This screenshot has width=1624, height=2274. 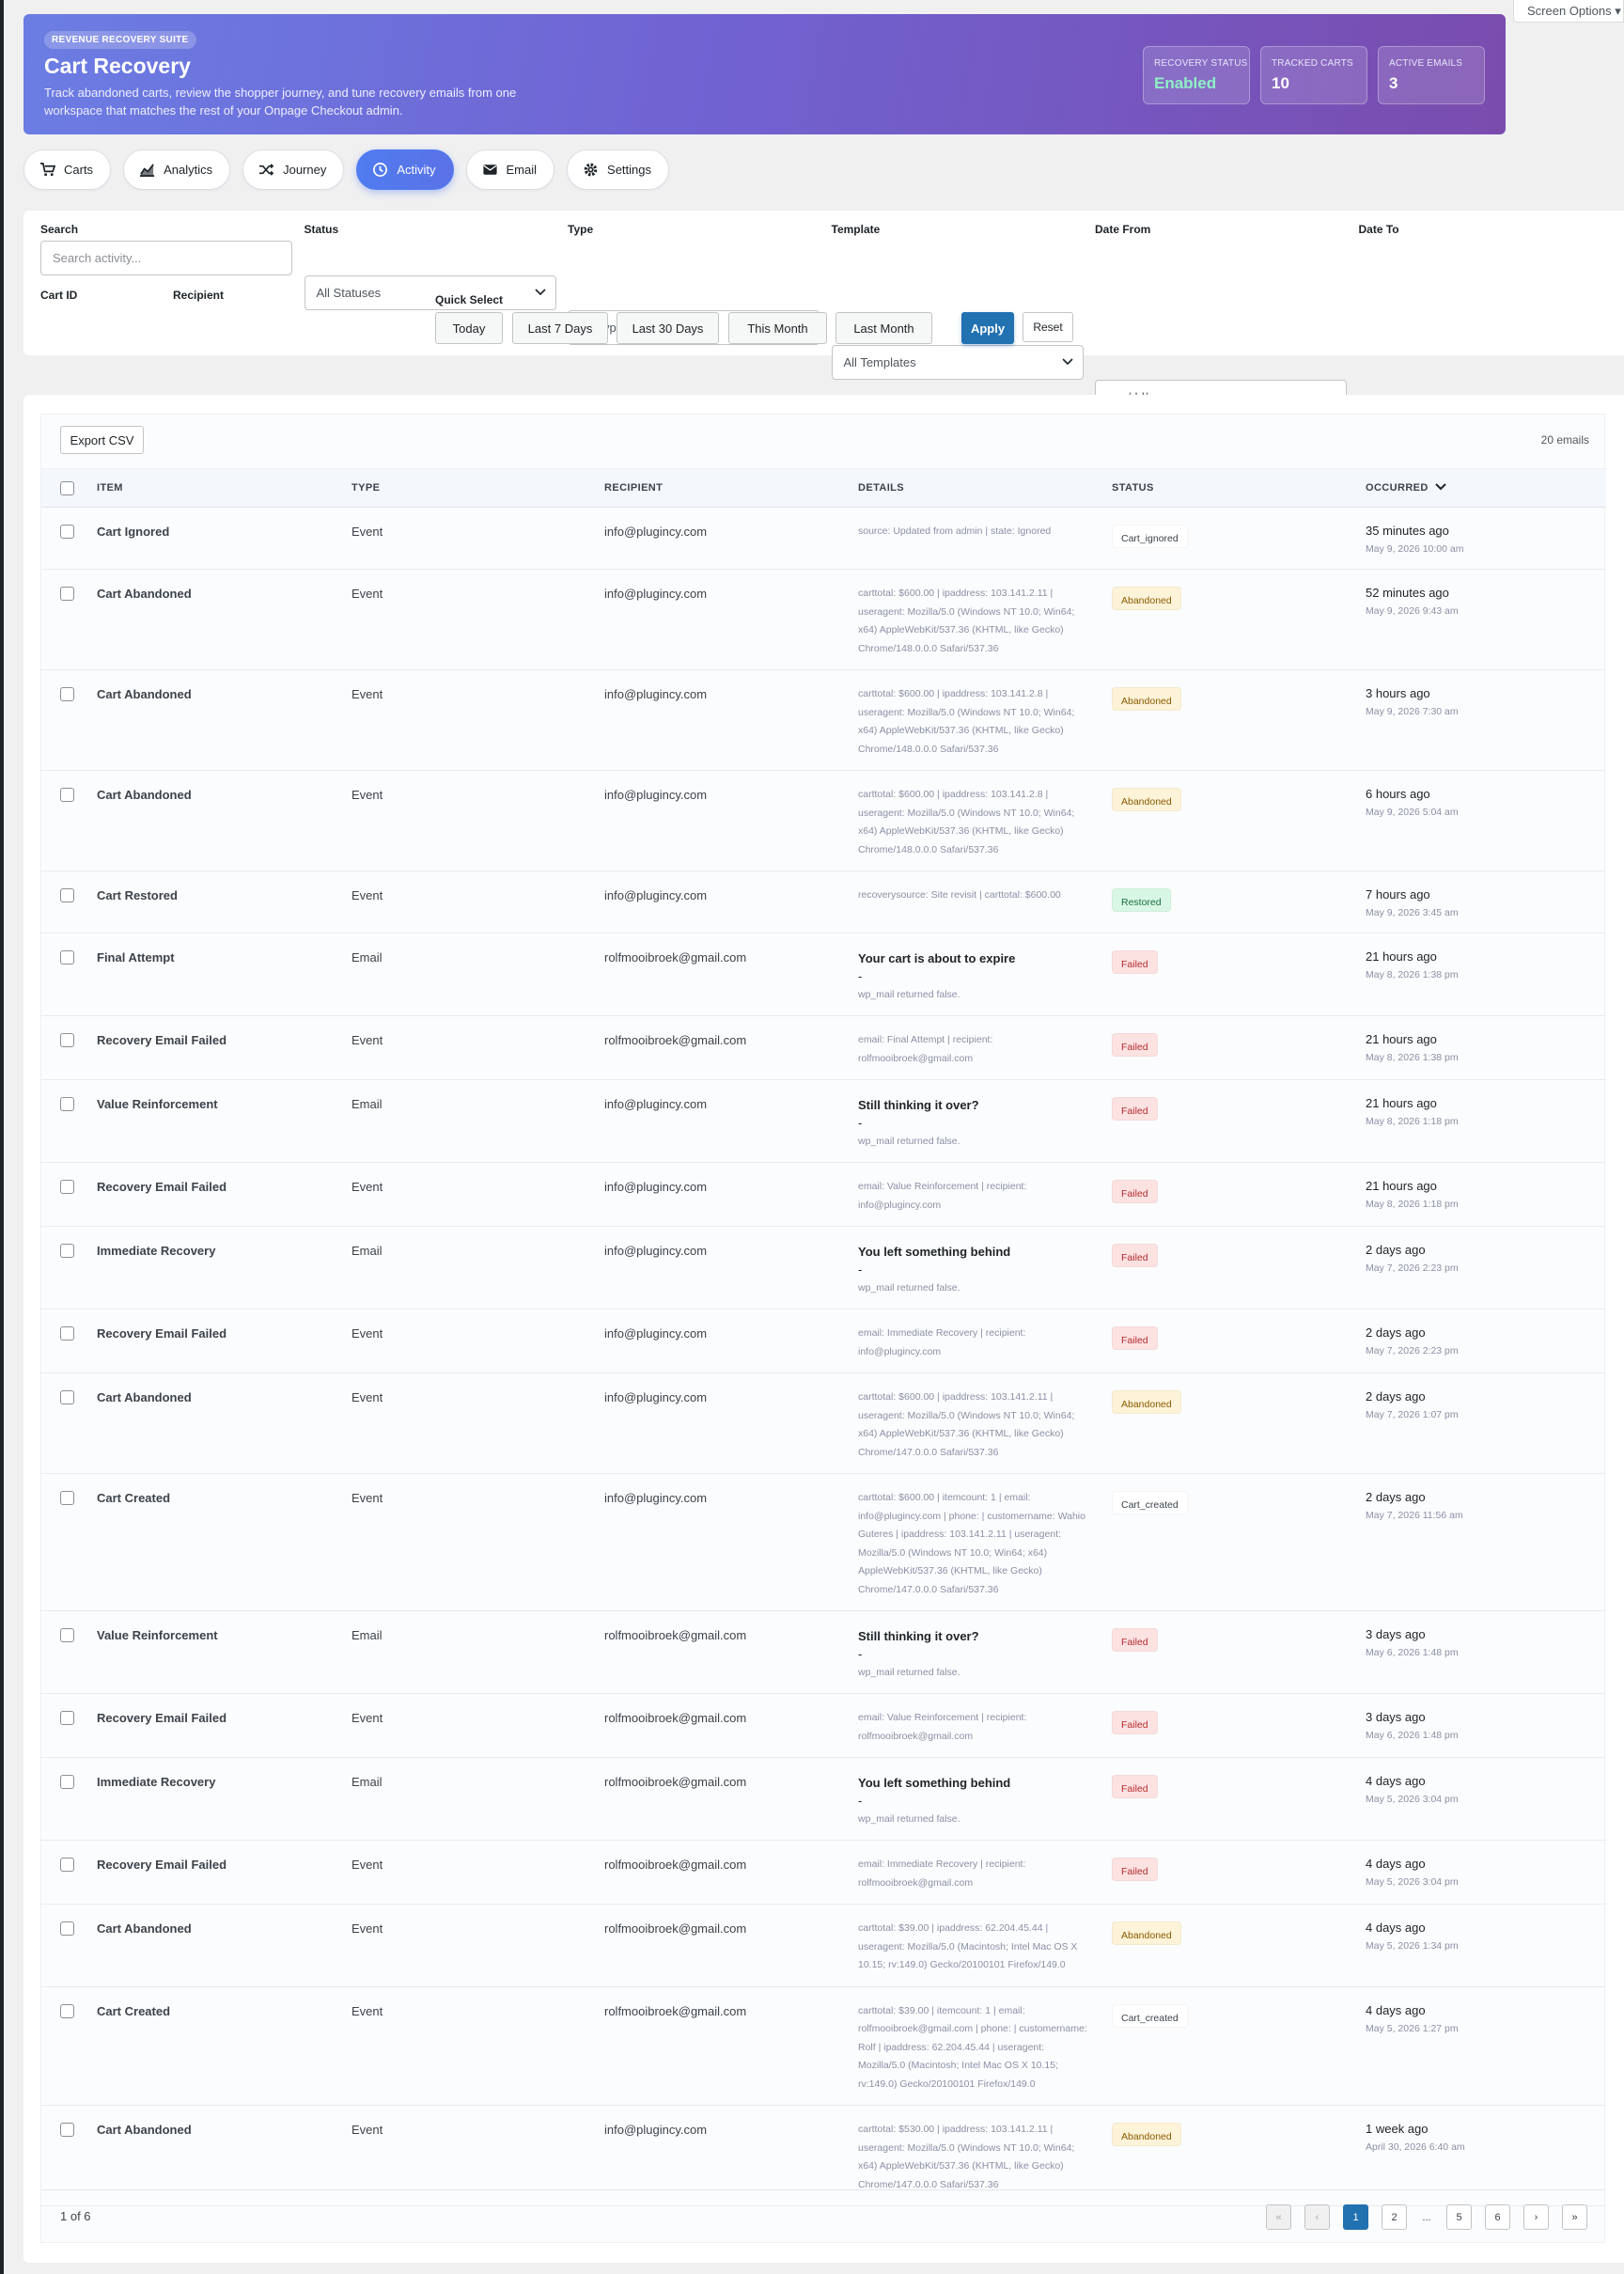 What do you see at coordinates (1355, 2217) in the screenshot?
I see `page-button: 1` at bounding box center [1355, 2217].